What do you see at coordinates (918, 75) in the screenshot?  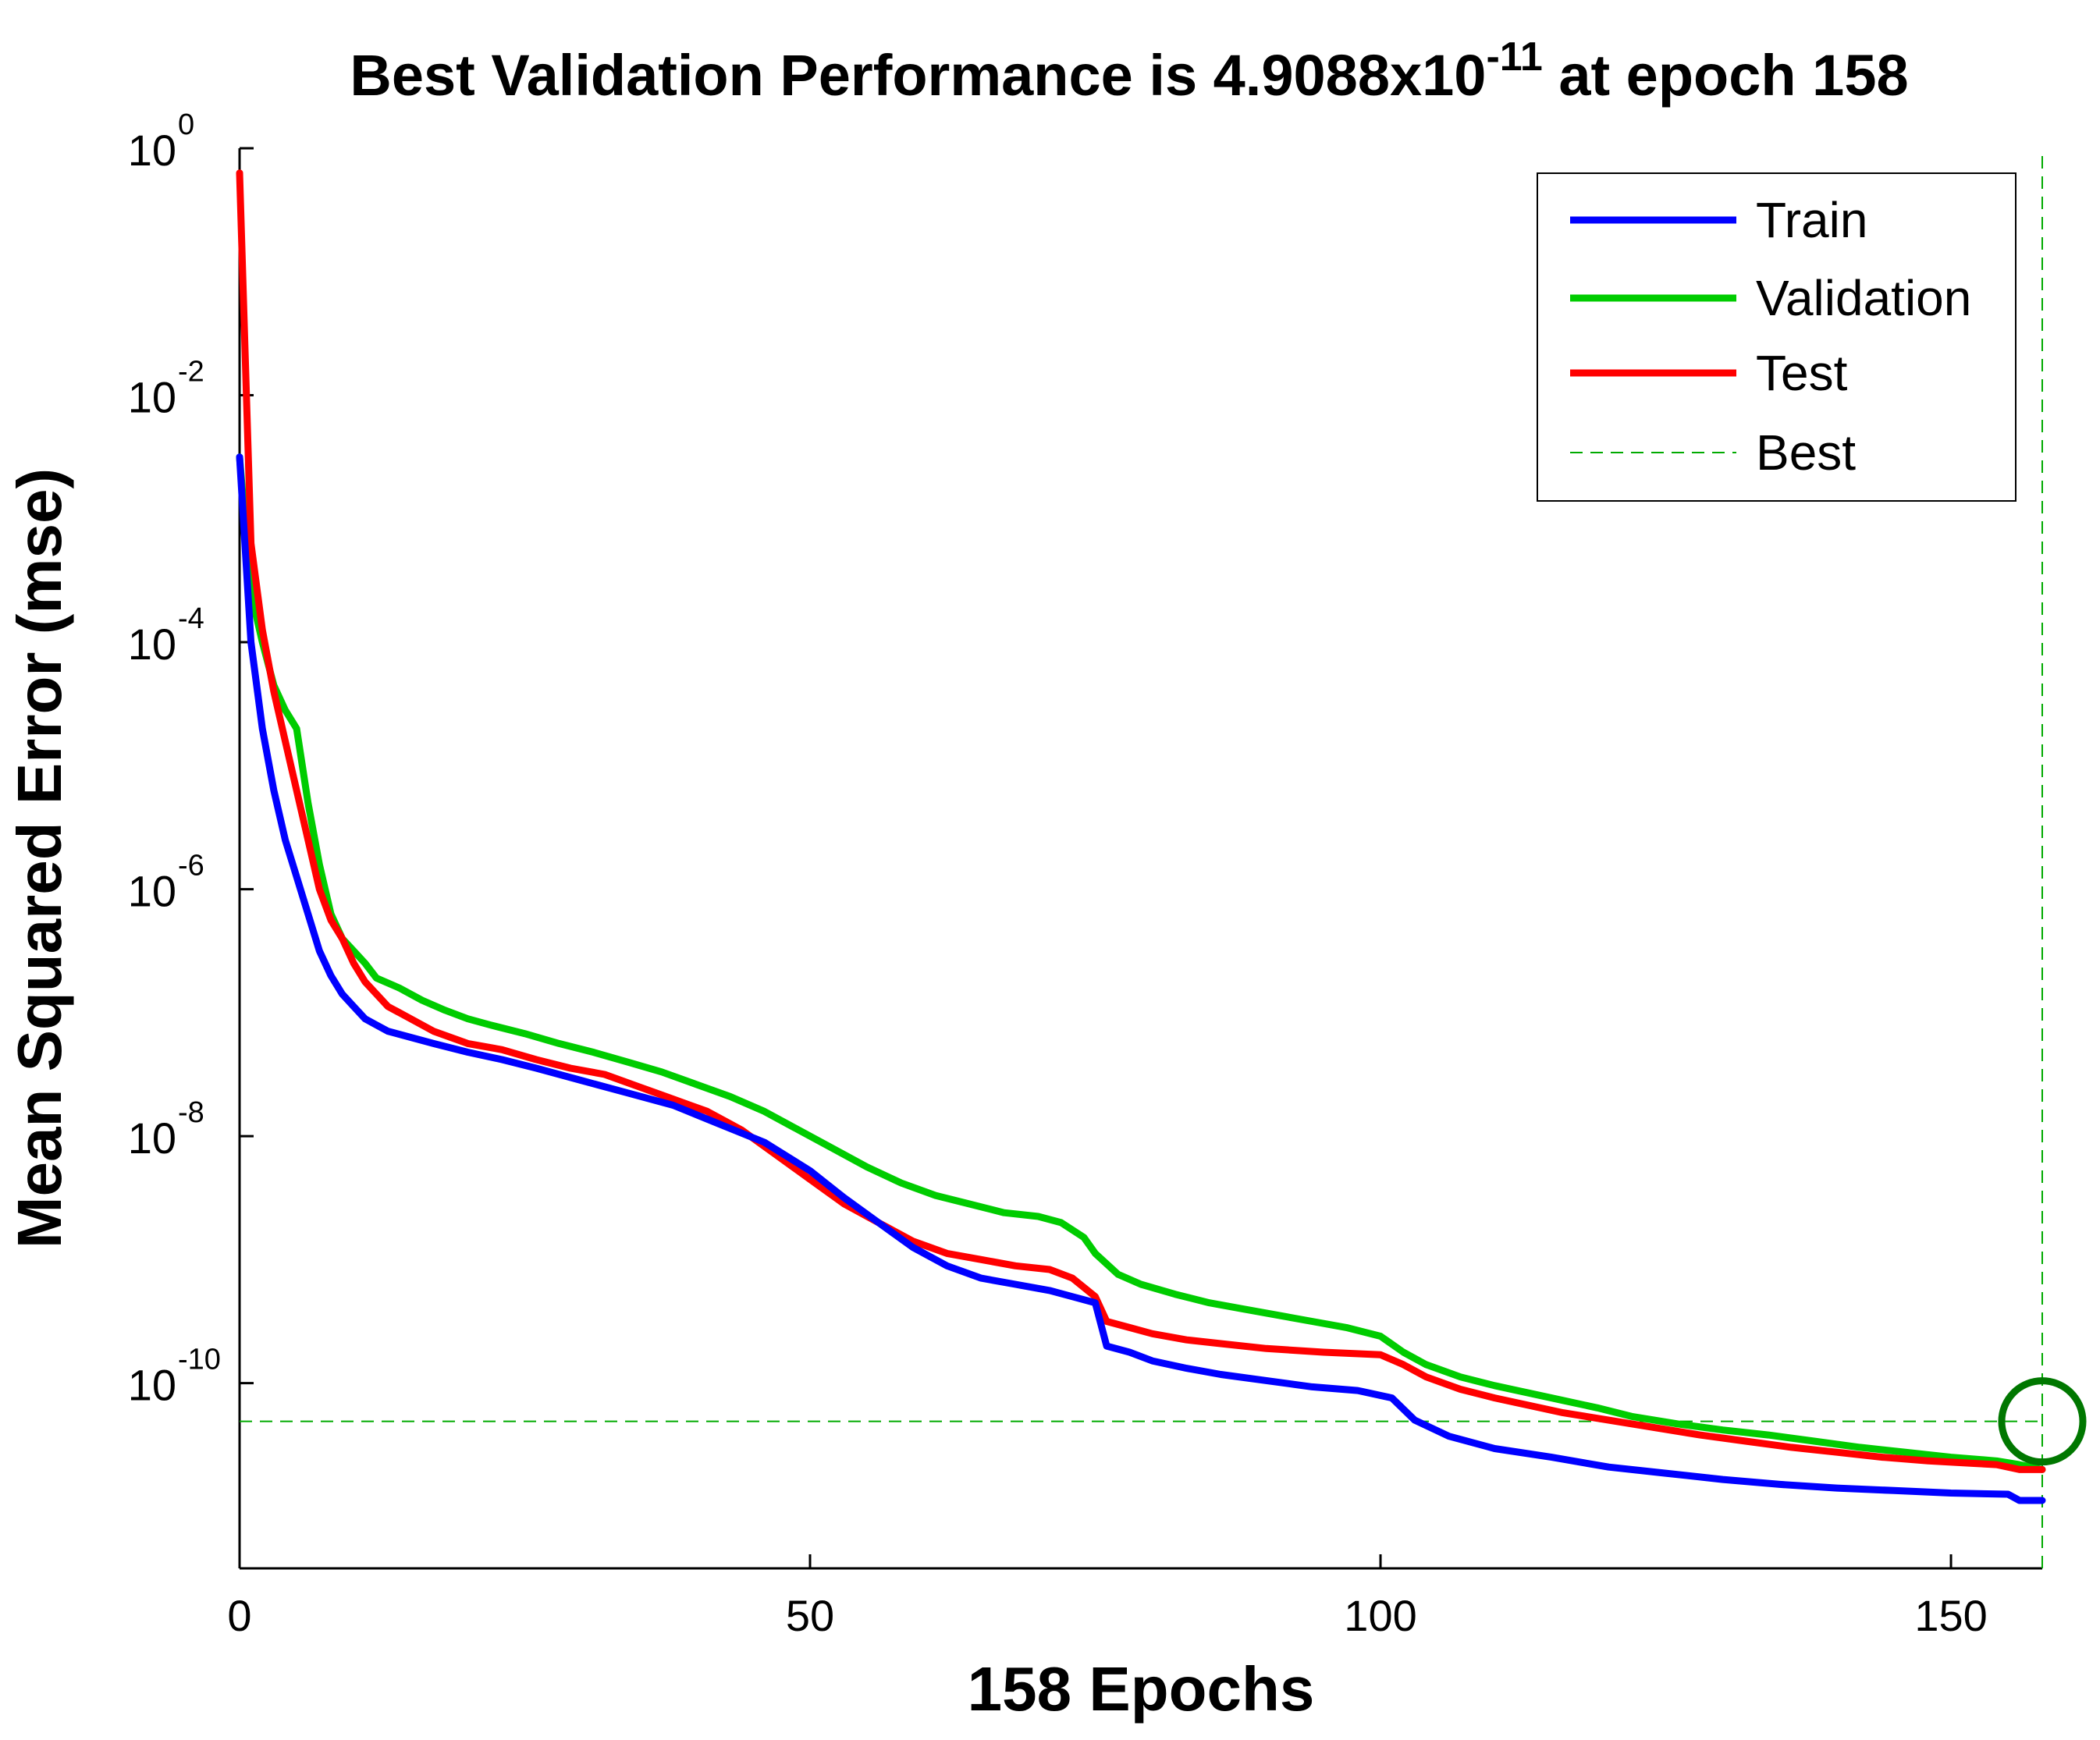 I see `chart-title-prefix: Best Validation Performance is 4.9088x10` at bounding box center [918, 75].